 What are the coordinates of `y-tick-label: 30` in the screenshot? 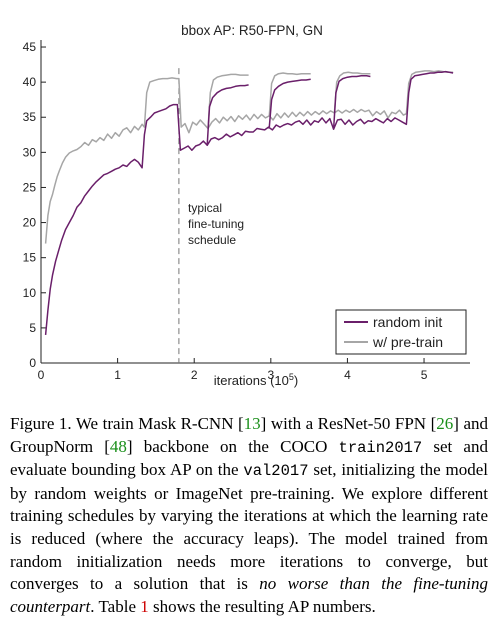 It's located at (30, 152).